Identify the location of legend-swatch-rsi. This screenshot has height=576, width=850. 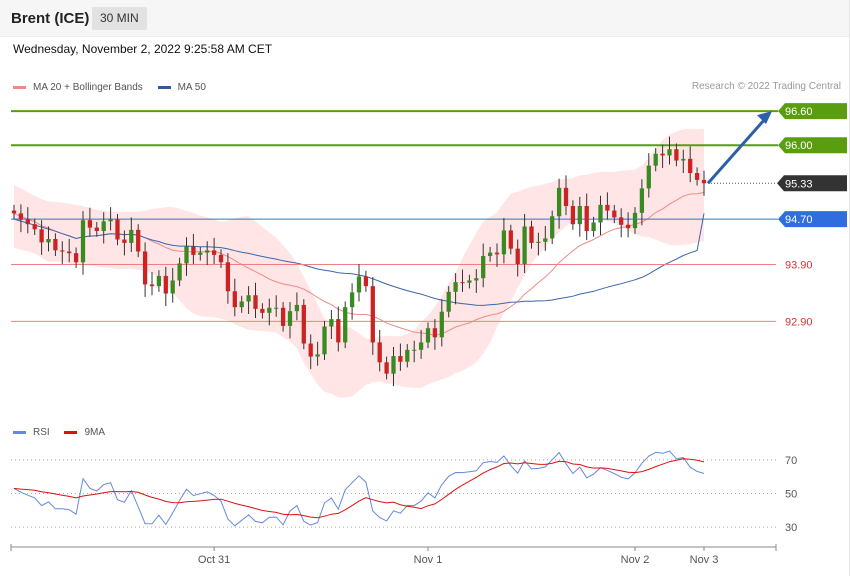
(19, 432).